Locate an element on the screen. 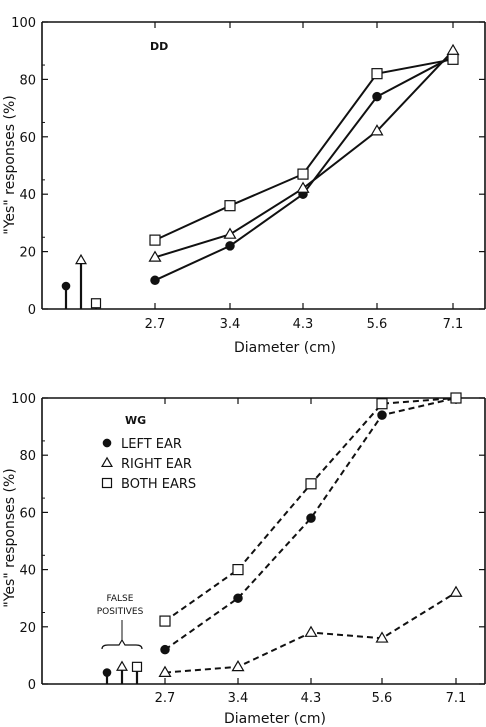  legend-label: BOTH EARS is located at coordinates (158, 484).